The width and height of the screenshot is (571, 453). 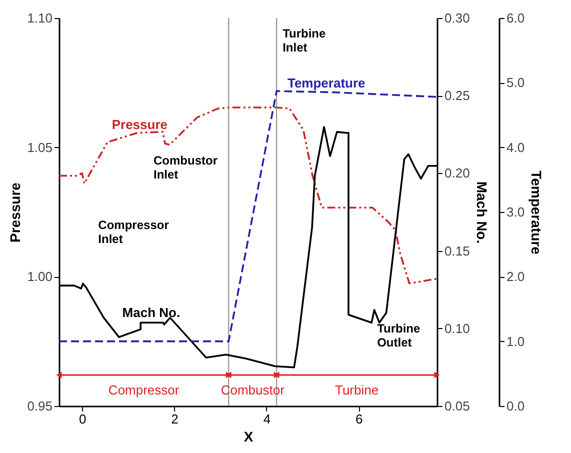 What do you see at coordinates (326, 82) in the screenshot?
I see `series-label: Temperature` at bounding box center [326, 82].